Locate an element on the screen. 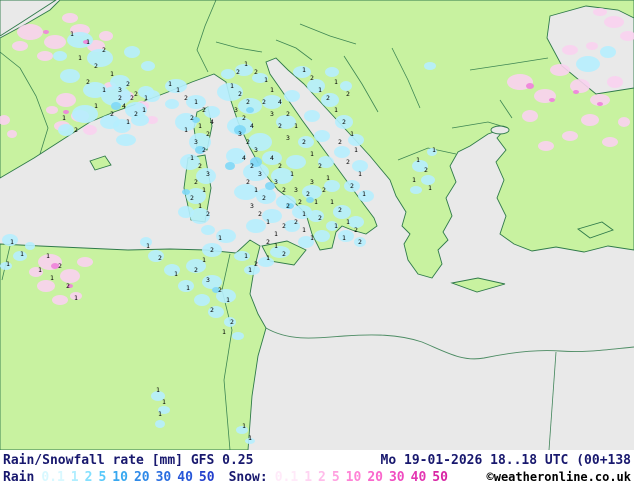 This screenshot has width=634, height=490. snow-scale-value: 0.1 is located at coordinates (286, 477).